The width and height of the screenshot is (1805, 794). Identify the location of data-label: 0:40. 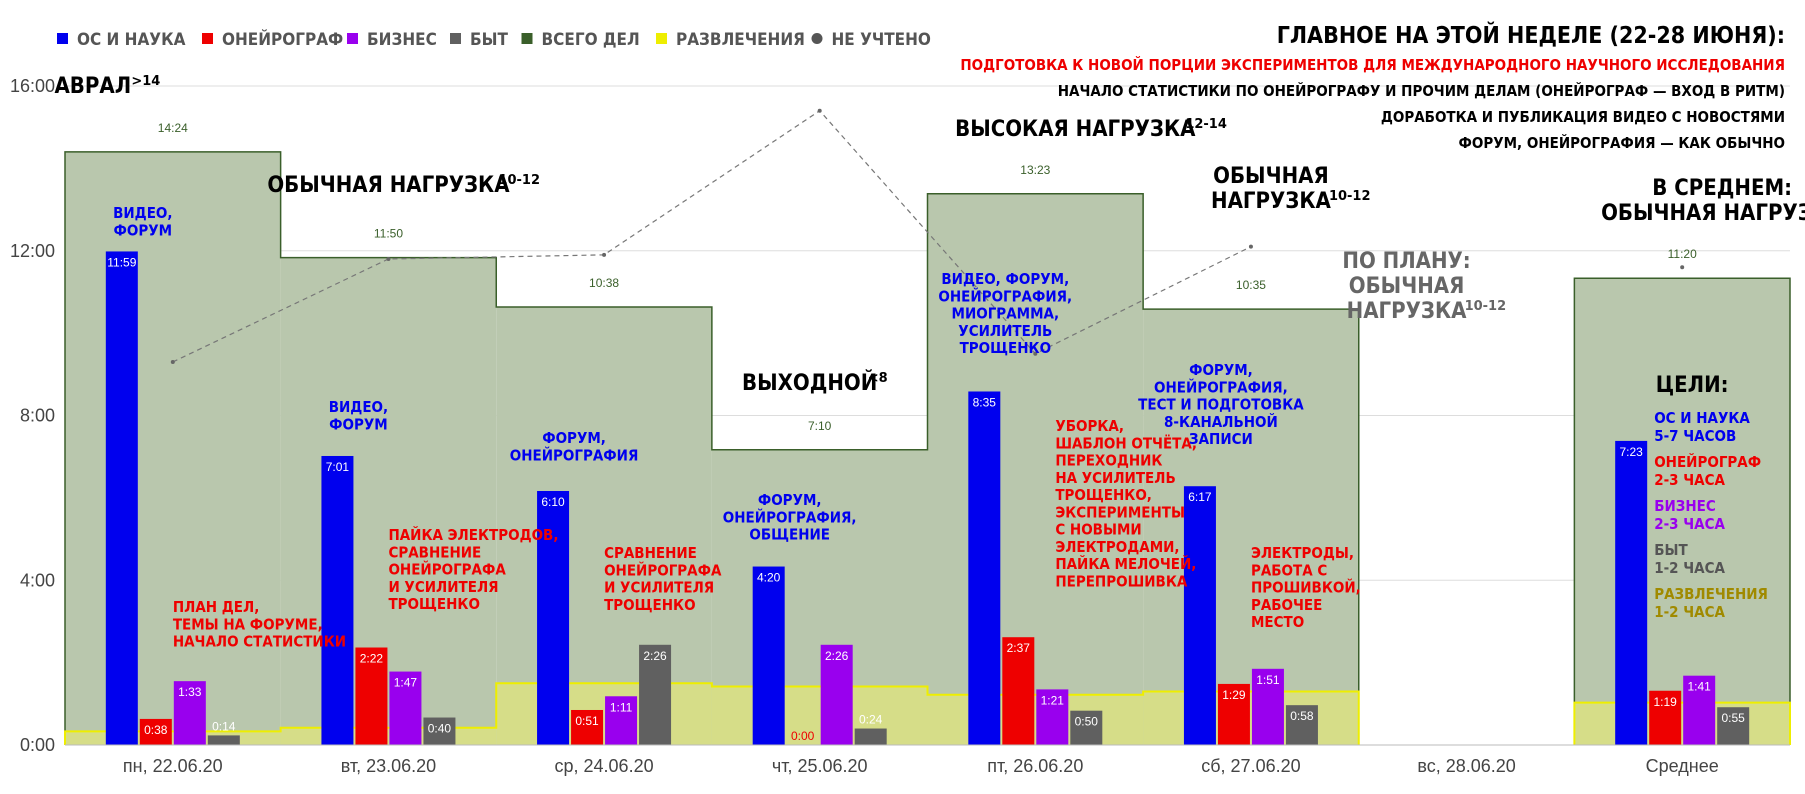
(440, 729).